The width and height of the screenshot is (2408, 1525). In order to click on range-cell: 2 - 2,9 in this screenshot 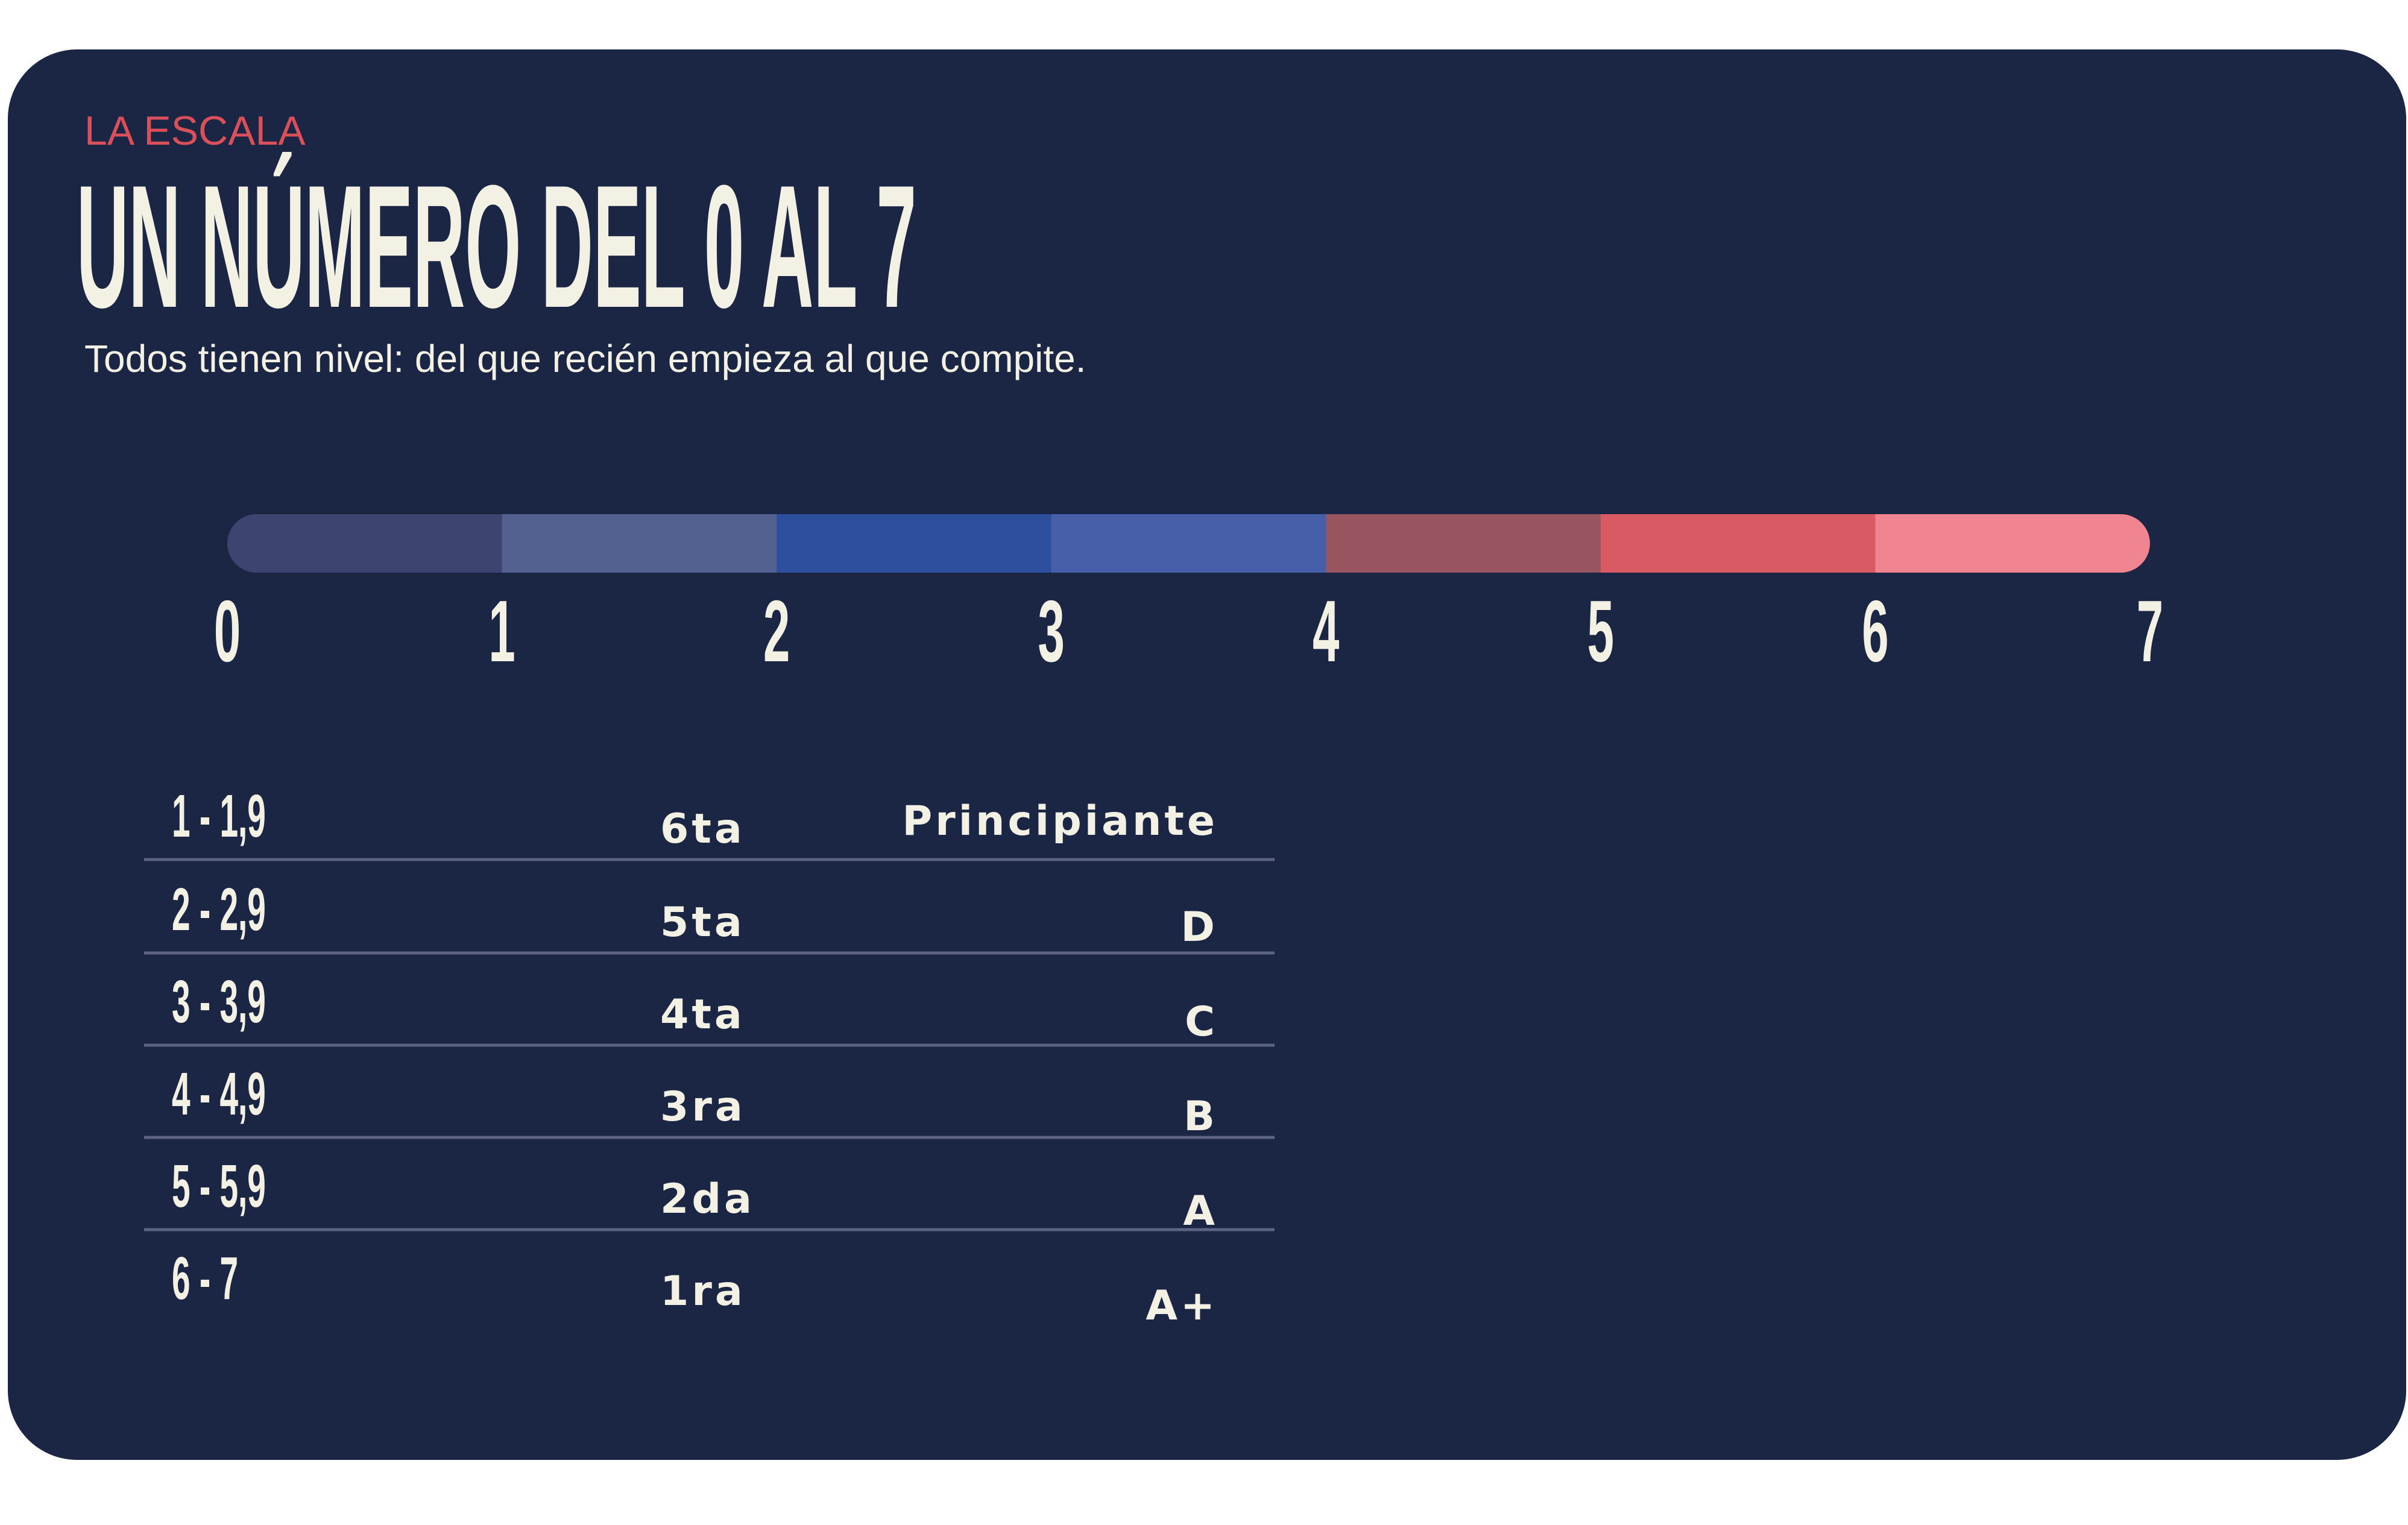, I will do `click(219, 910)`.